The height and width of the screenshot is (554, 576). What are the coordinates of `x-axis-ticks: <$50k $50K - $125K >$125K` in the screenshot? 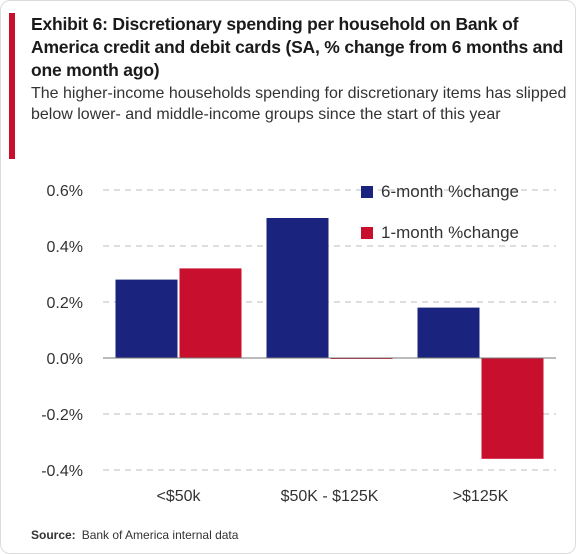 It's located at (332, 496).